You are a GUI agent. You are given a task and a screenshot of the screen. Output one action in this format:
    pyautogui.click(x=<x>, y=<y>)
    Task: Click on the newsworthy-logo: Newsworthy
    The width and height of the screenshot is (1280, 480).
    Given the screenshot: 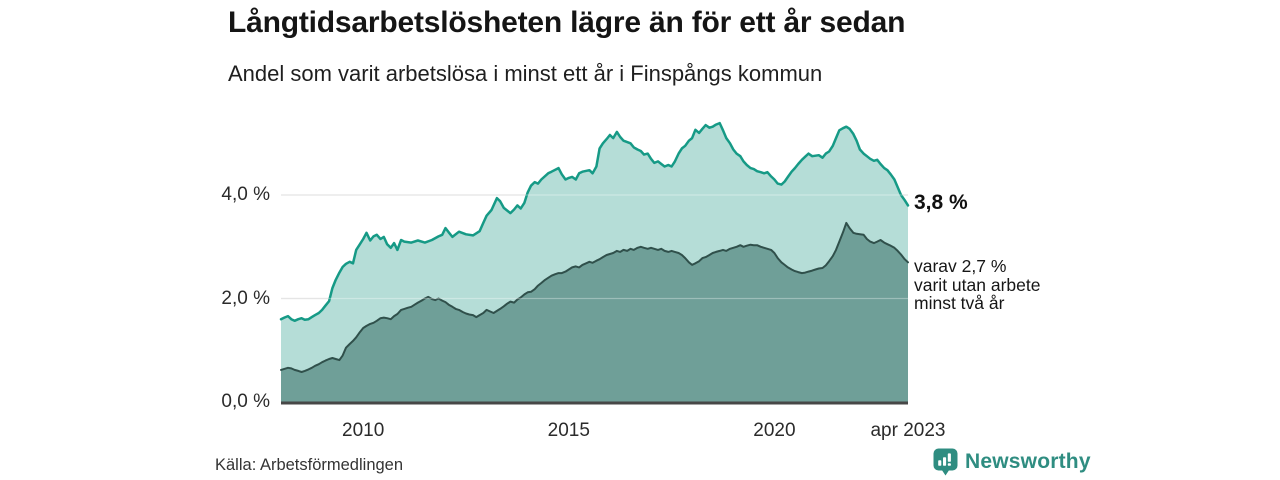 What is the action you would take?
    pyautogui.click(x=1012, y=462)
    